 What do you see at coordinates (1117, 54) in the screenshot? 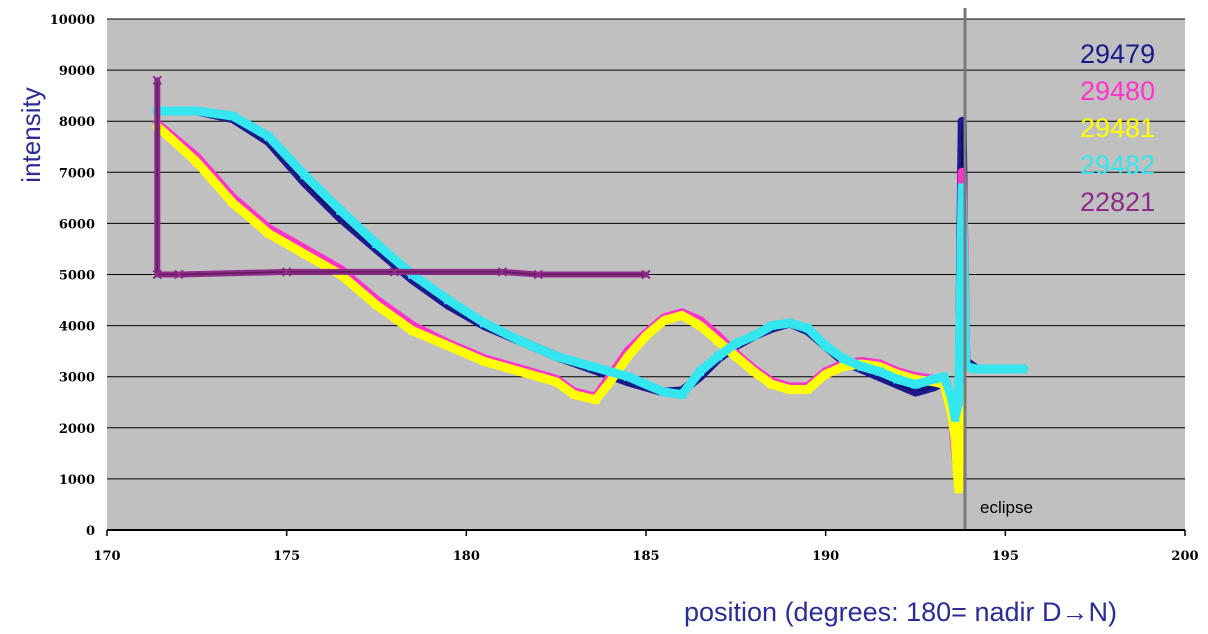
I see `legend-item-29479: 29479` at bounding box center [1117, 54].